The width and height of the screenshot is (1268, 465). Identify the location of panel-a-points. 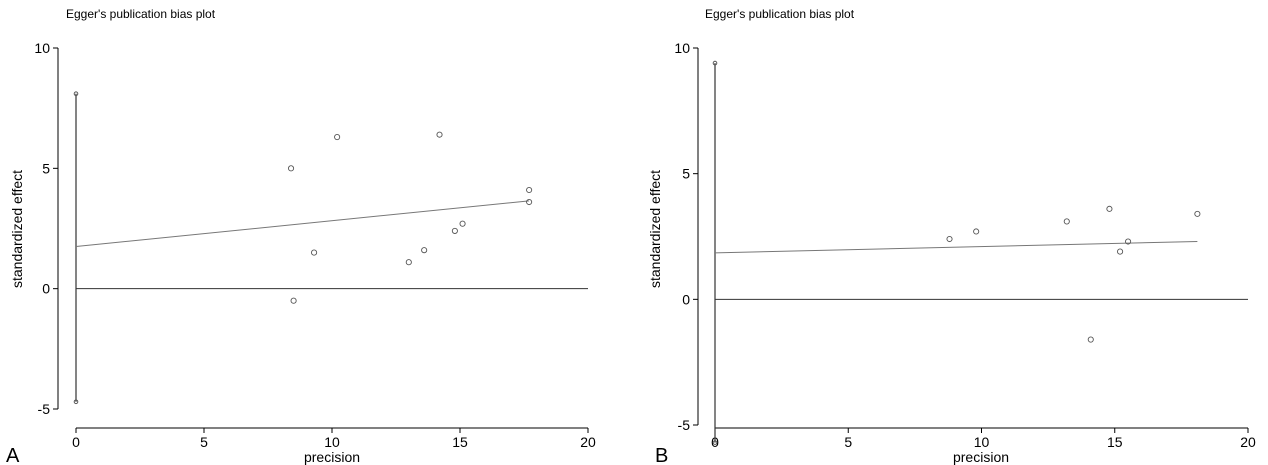
(410, 217).